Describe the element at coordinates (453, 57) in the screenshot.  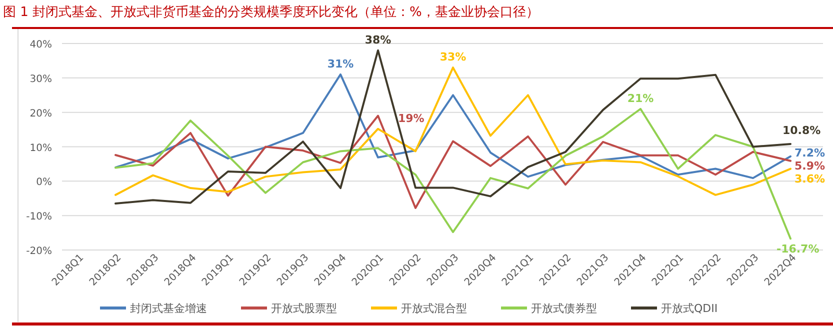
I see `data-label: 33%` at that location.